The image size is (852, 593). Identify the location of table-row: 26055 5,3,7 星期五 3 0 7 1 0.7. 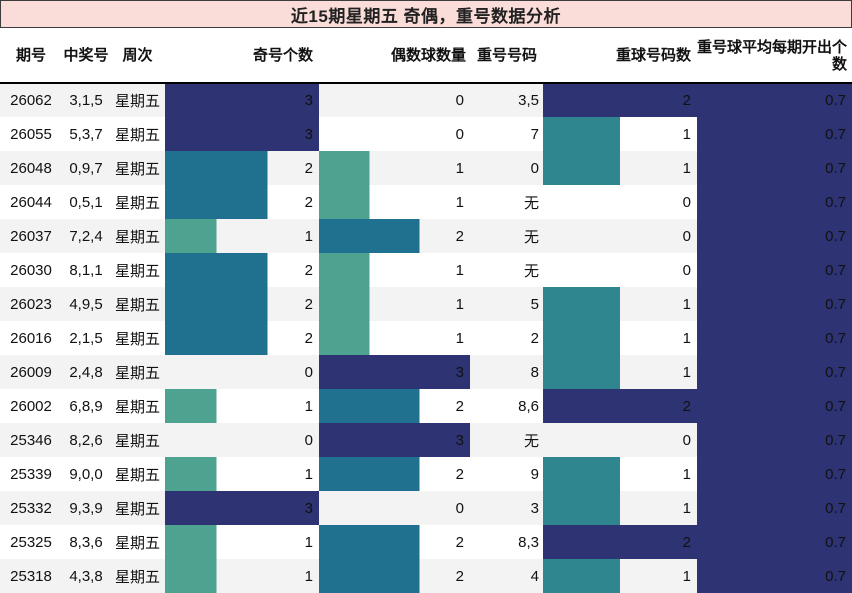
(426, 134).